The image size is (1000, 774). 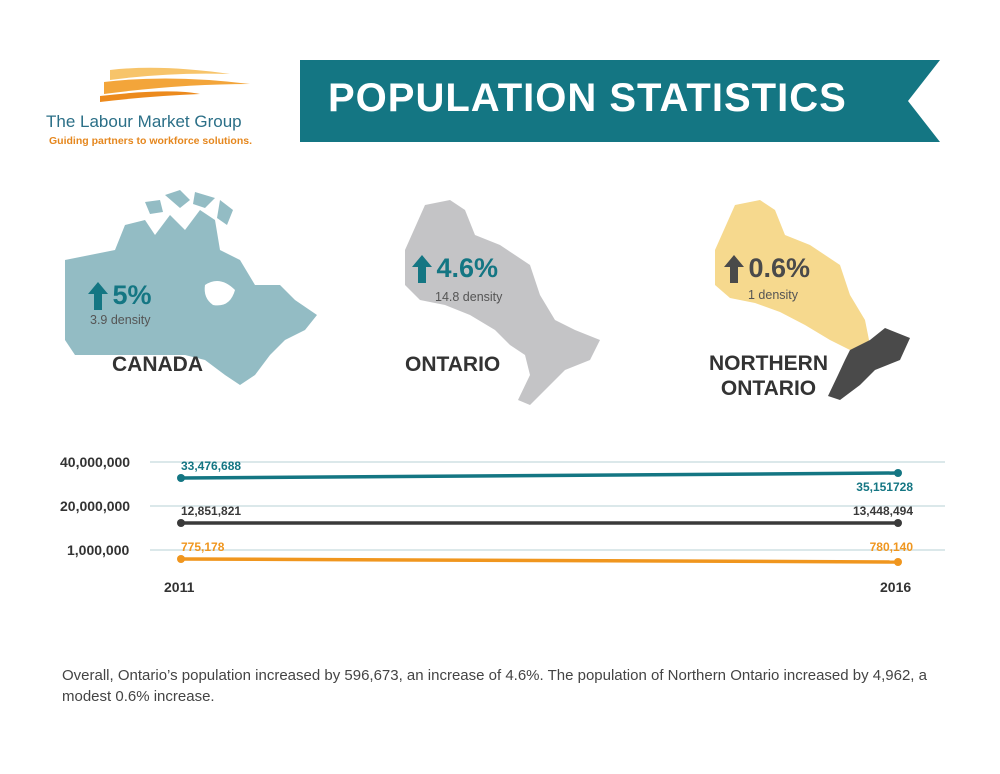 What do you see at coordinates (203, 547) in the screenshot?
I see `data-label: 775,178` at bounding box center [203, 547].